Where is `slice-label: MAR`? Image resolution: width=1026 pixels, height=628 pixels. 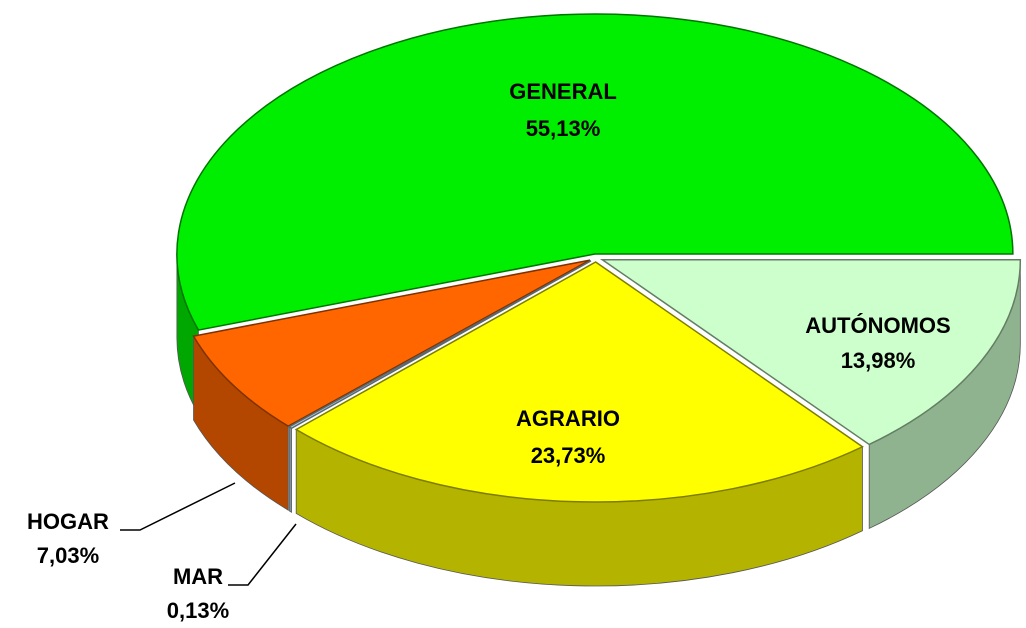
slice-label: MAR is located at coordinates (198, 576).